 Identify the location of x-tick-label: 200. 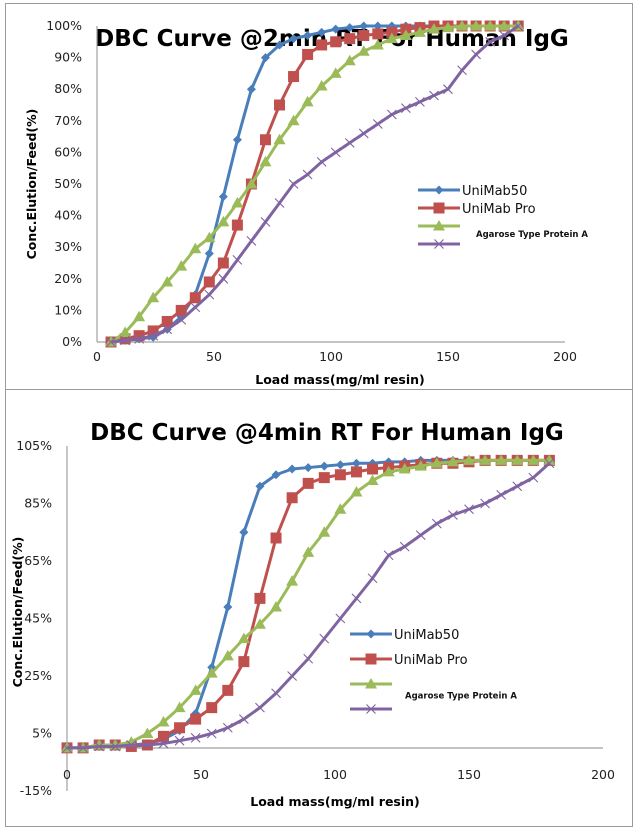
(565, 356).